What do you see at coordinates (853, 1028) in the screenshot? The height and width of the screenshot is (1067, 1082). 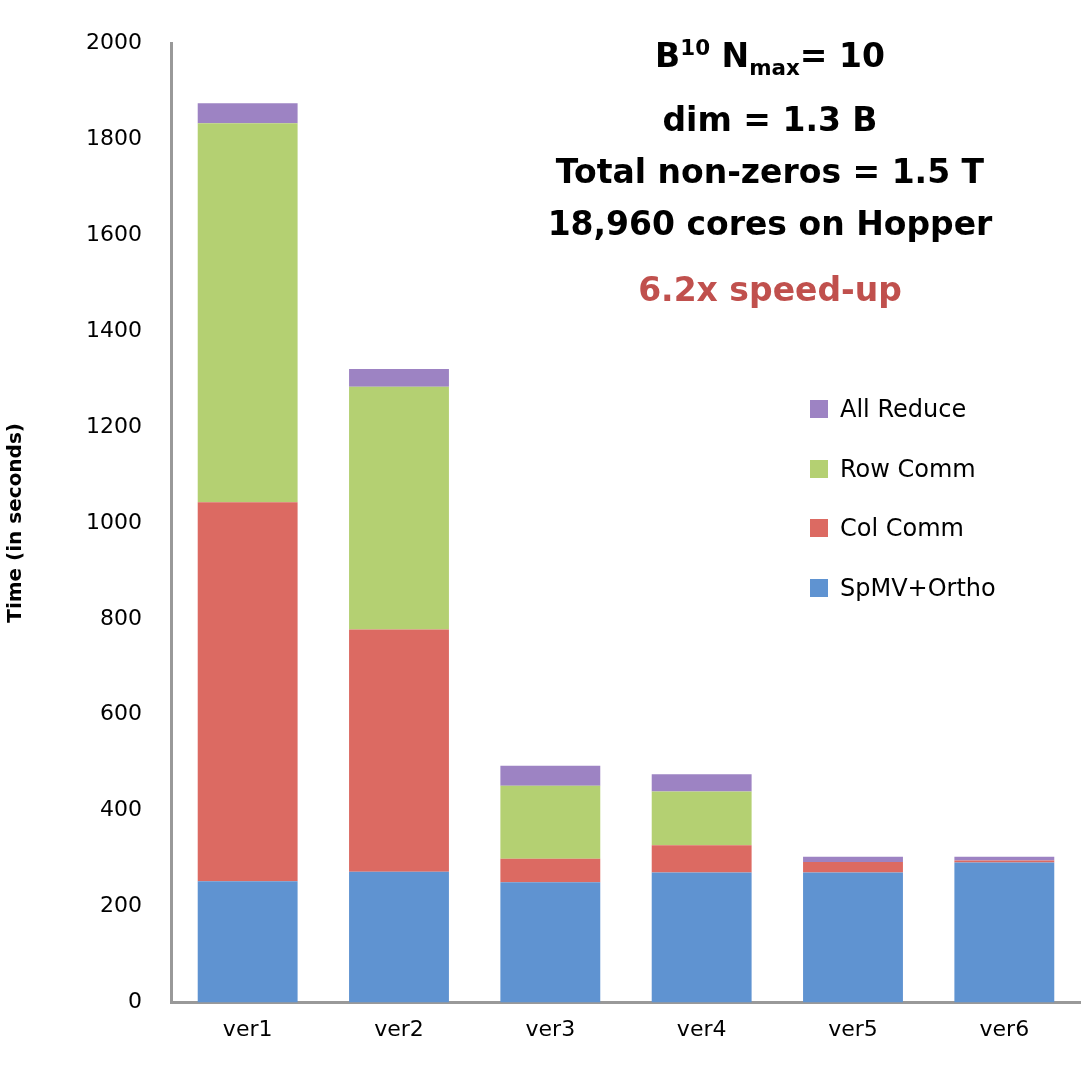 I see `x-tick-label: ver5` at bounding box center [853, 1028].